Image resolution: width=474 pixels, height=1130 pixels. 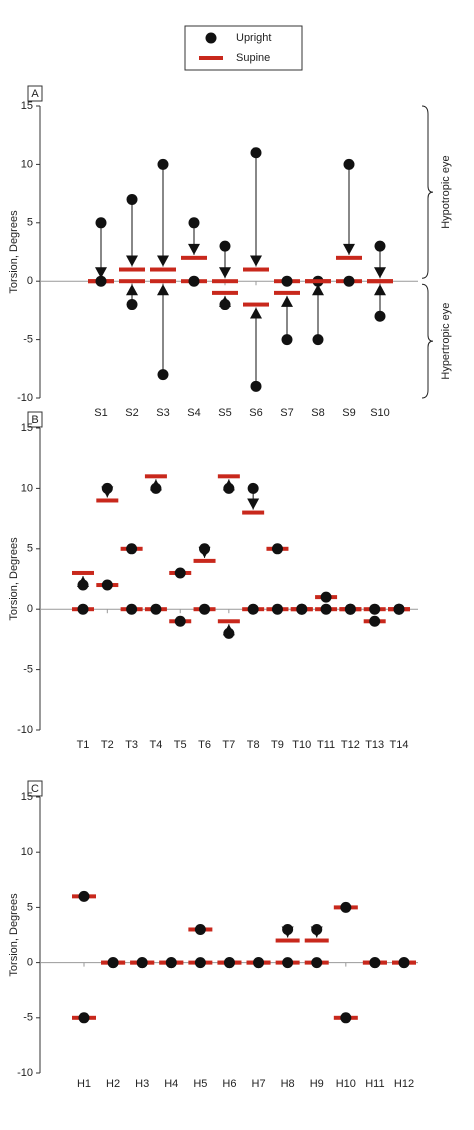 I want to click on x-tick-label: H8, so click(x=288, y=1084).